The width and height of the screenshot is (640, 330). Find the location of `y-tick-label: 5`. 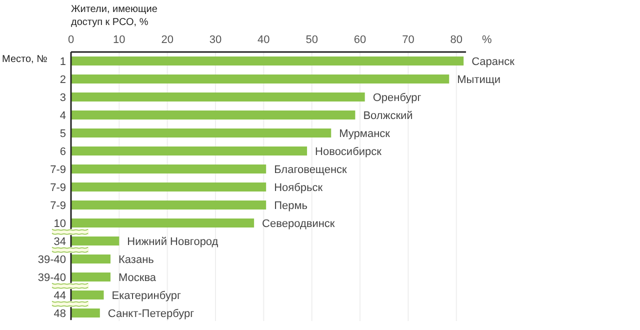

y-tick-label: 5 is located at coordinates (63, 134).